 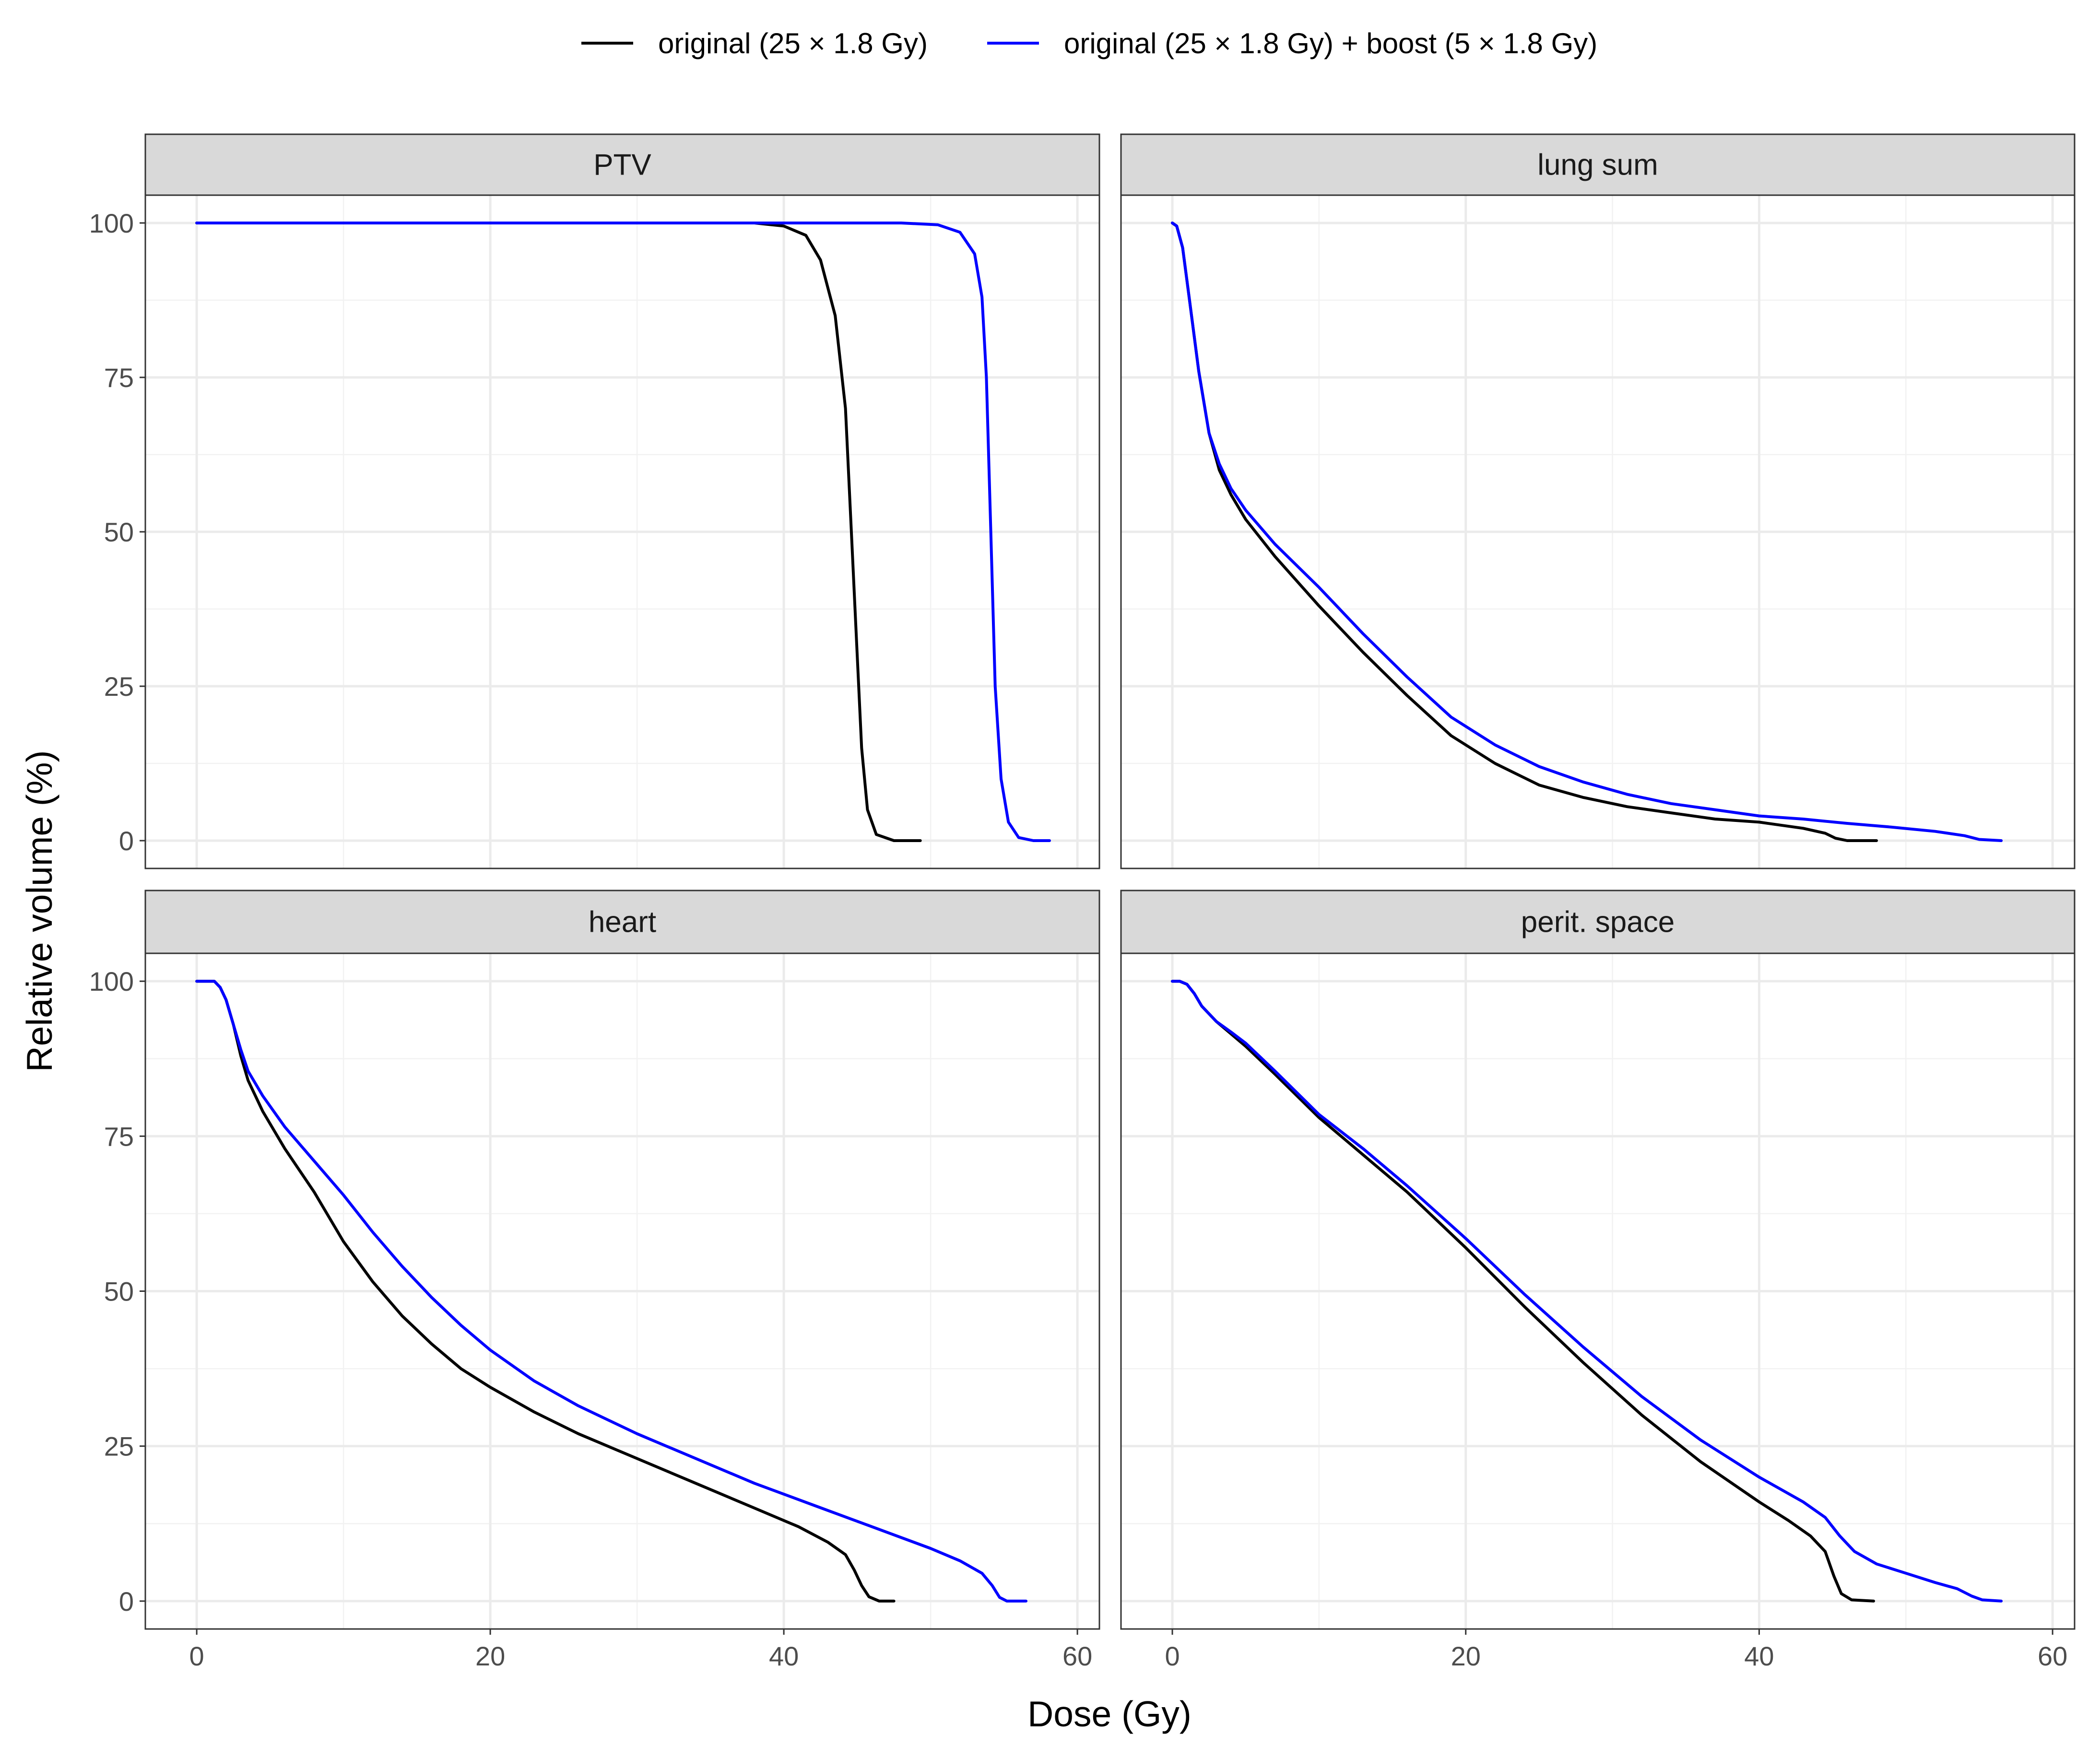 I want to click on facet-strip-label: perit. space, so click(x=1598, y=922).